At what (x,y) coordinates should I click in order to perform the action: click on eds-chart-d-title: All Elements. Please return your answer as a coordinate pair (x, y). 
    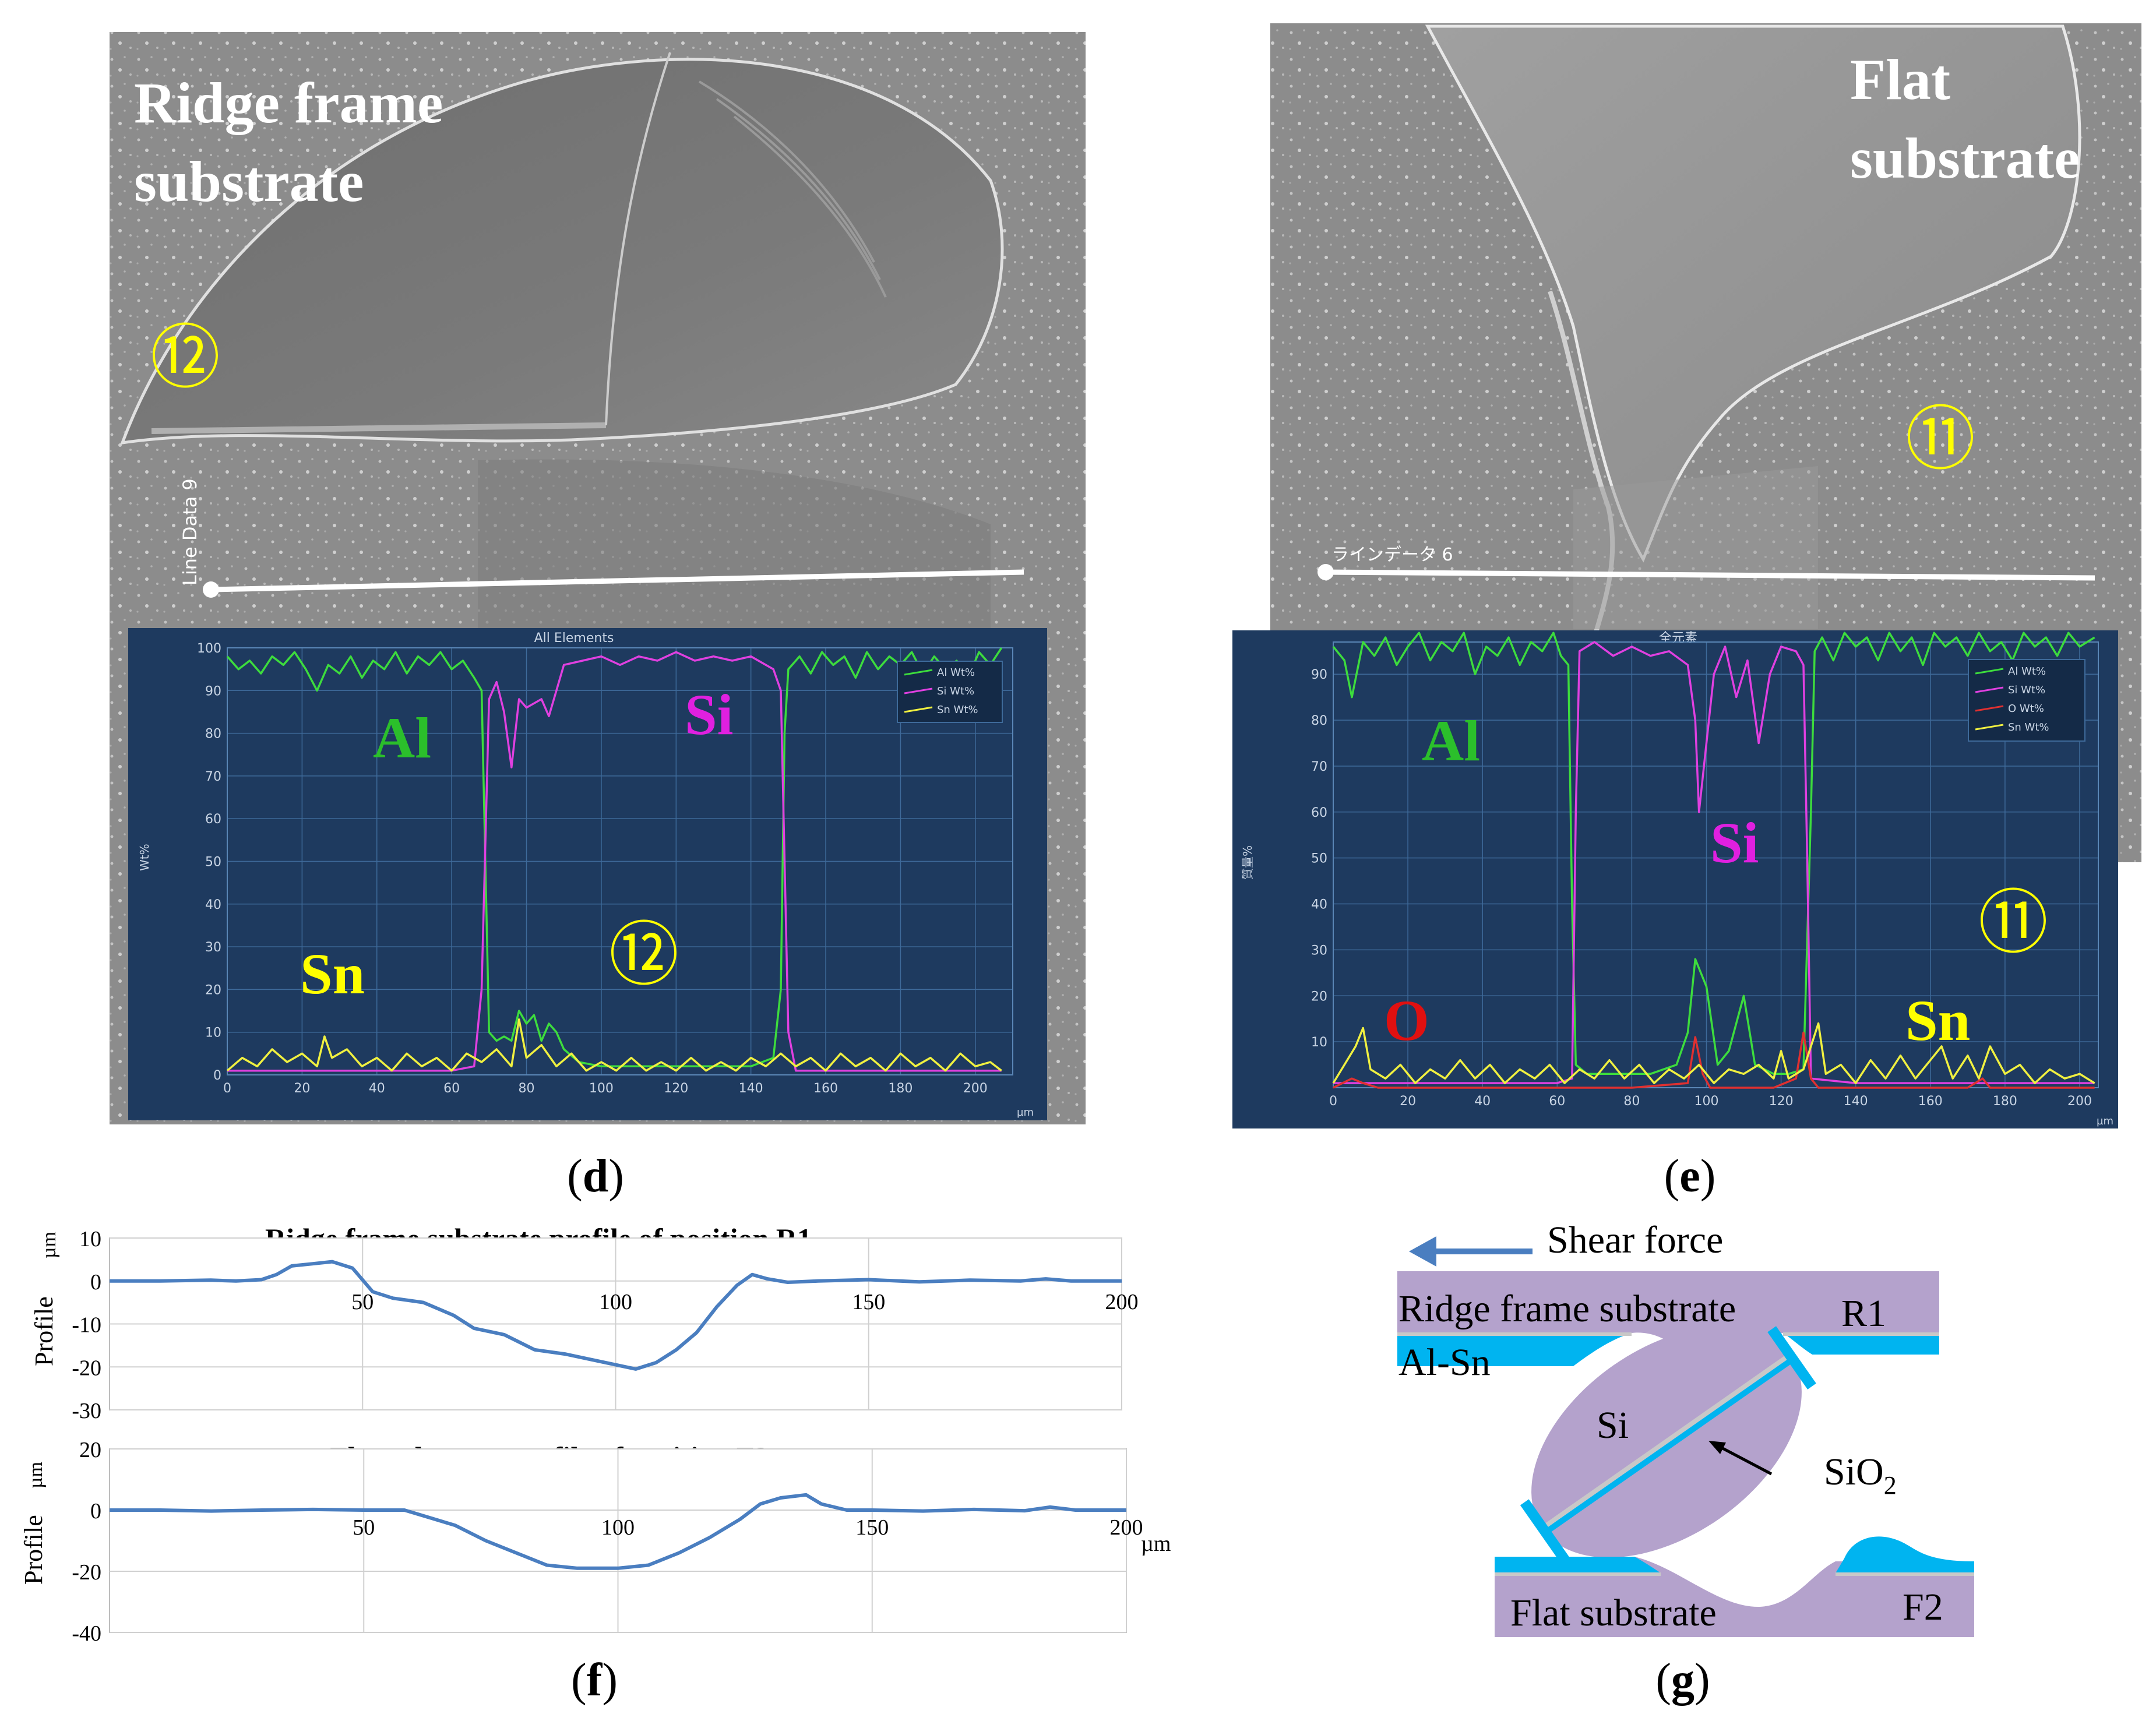
    Looking at the image, I should click on (574, 638).